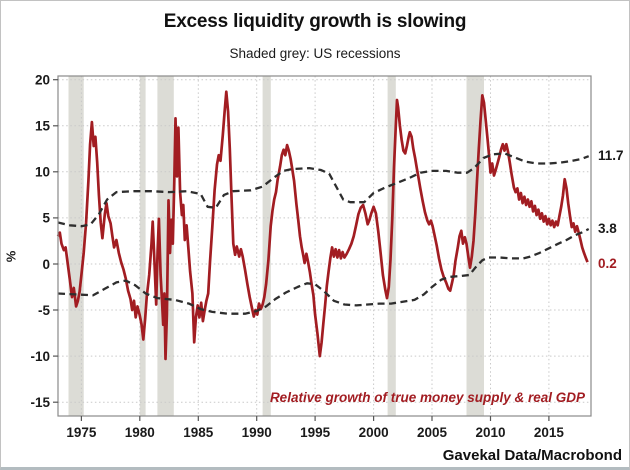 The height and width of the screenshot is (470, 630). What do you see at coordinates (140, 432) in the screenshot?
I see `x-tick-label: 1980` at bounding box center [140, 432].